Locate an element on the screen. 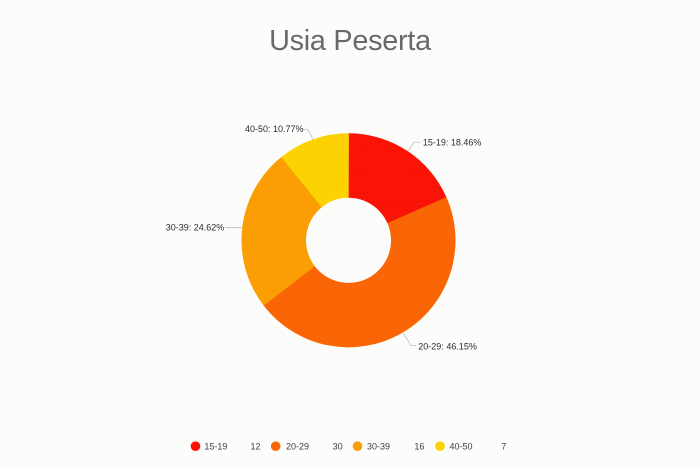  svg-text: 30-39 is located at coordinates (378, 446).